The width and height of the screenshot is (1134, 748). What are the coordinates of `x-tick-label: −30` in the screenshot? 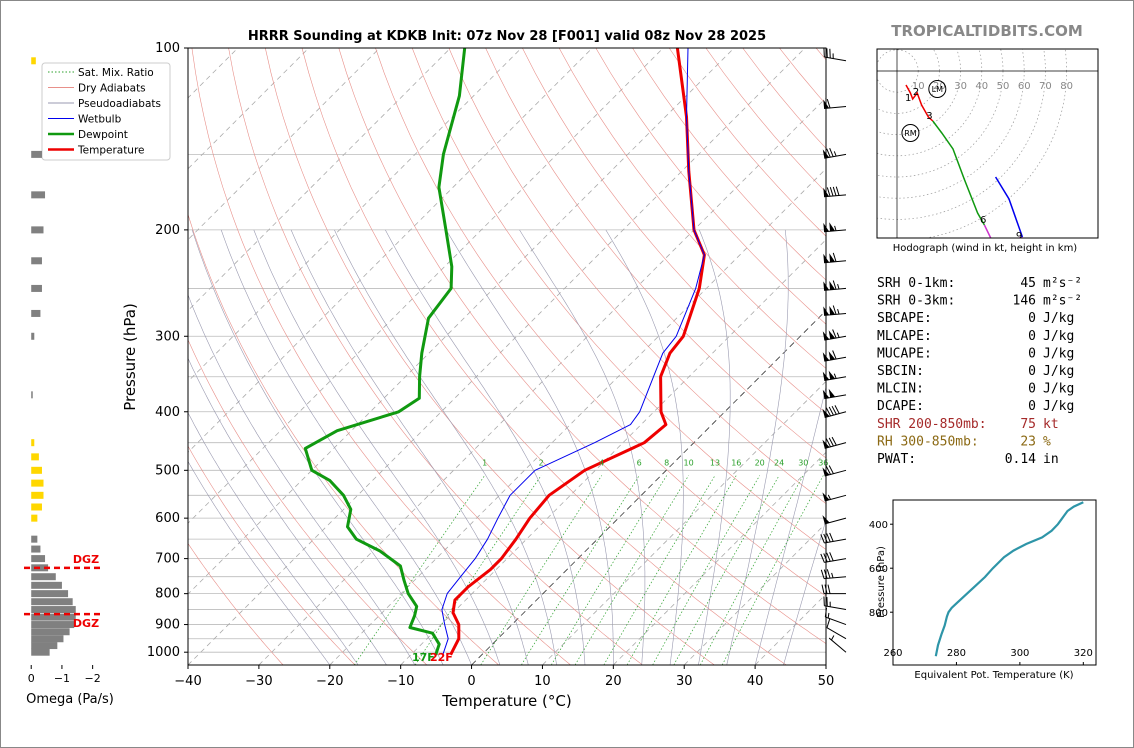 It's located at (258, 681).